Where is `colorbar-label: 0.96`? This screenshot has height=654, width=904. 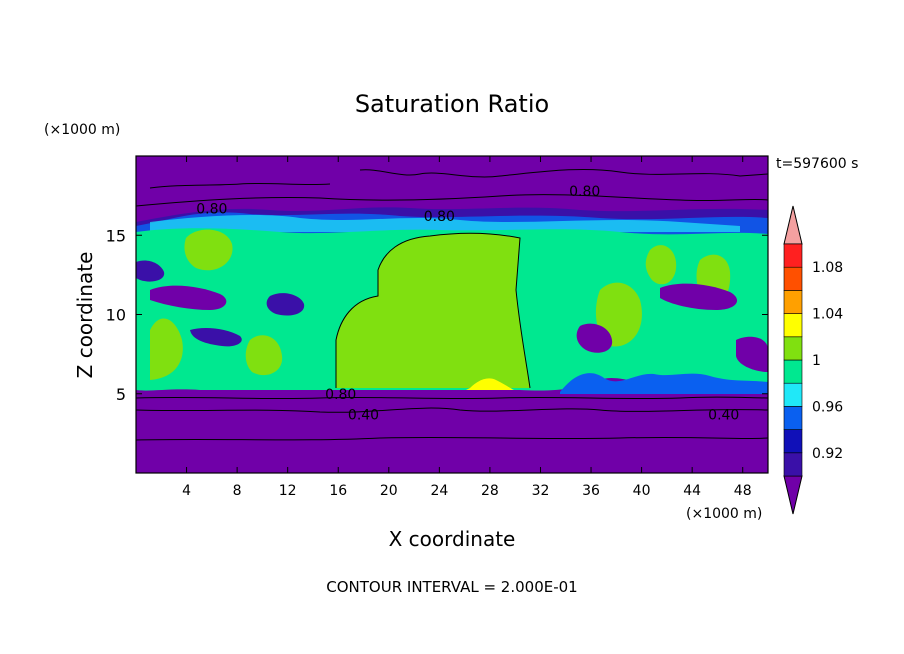 colorbar-label: 0.96 is located at coordinates (827, 407).